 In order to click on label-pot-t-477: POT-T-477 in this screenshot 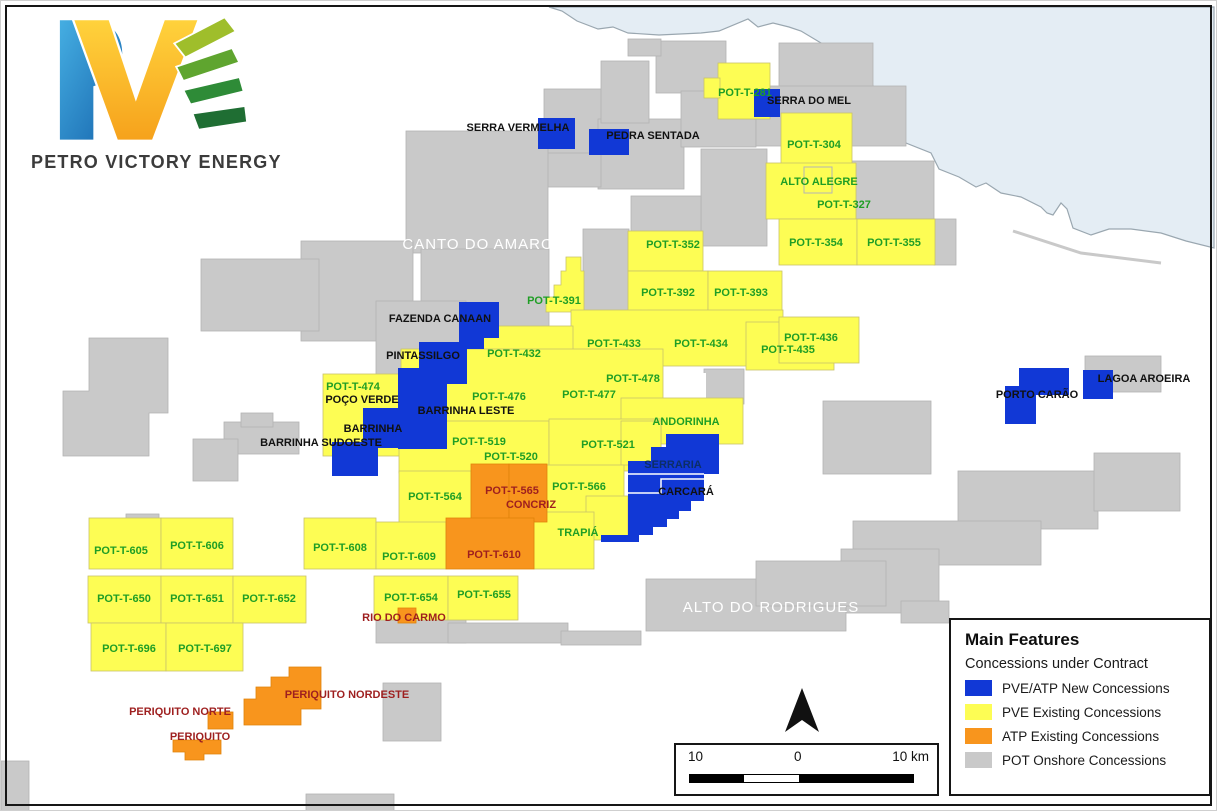, I will do `click(589, 395)`.